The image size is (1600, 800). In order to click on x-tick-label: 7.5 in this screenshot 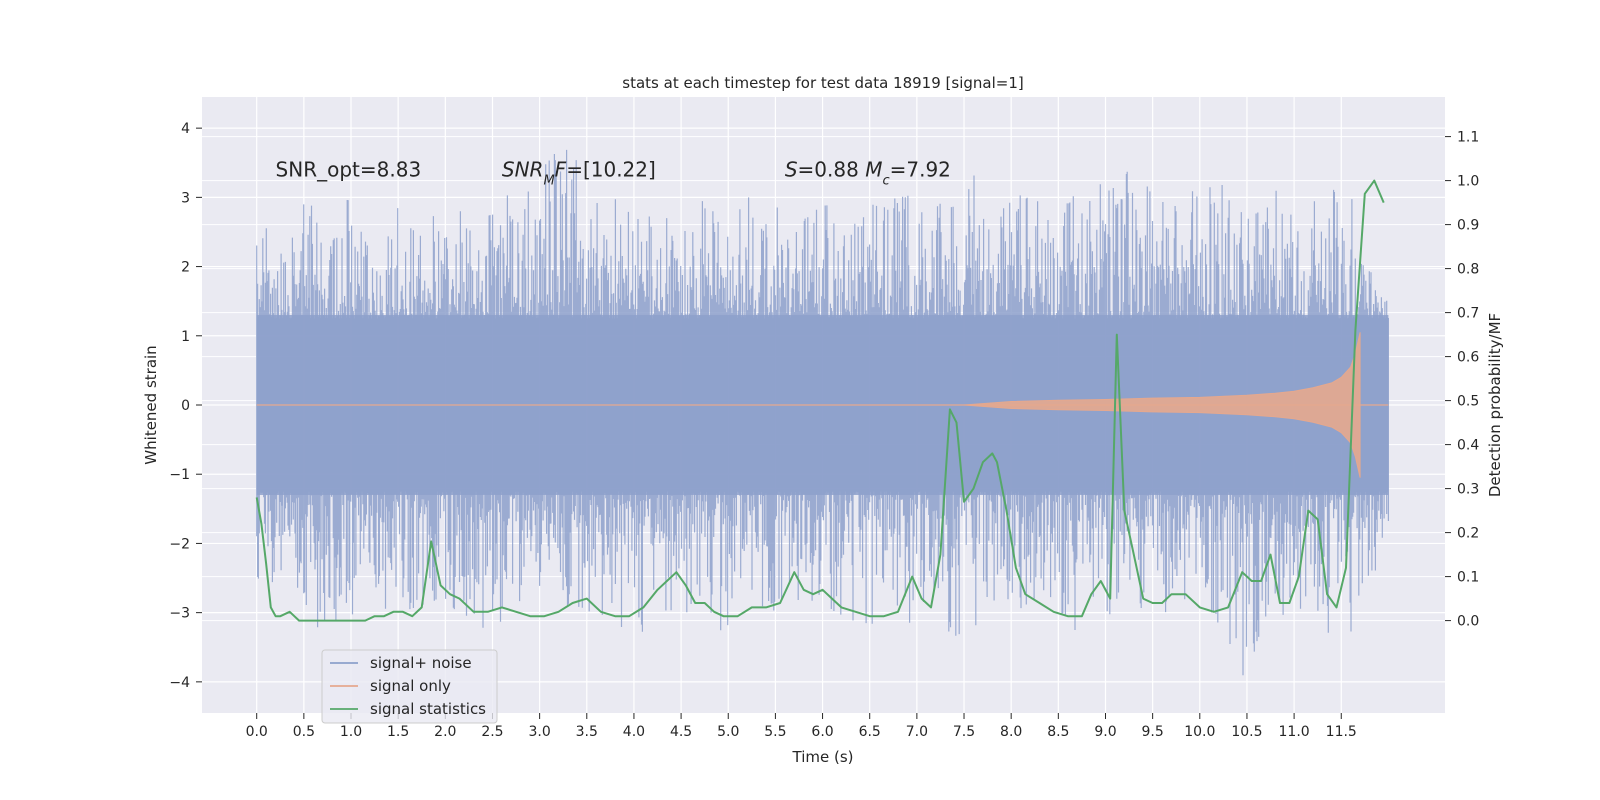, I will do `click(964, 732)`.